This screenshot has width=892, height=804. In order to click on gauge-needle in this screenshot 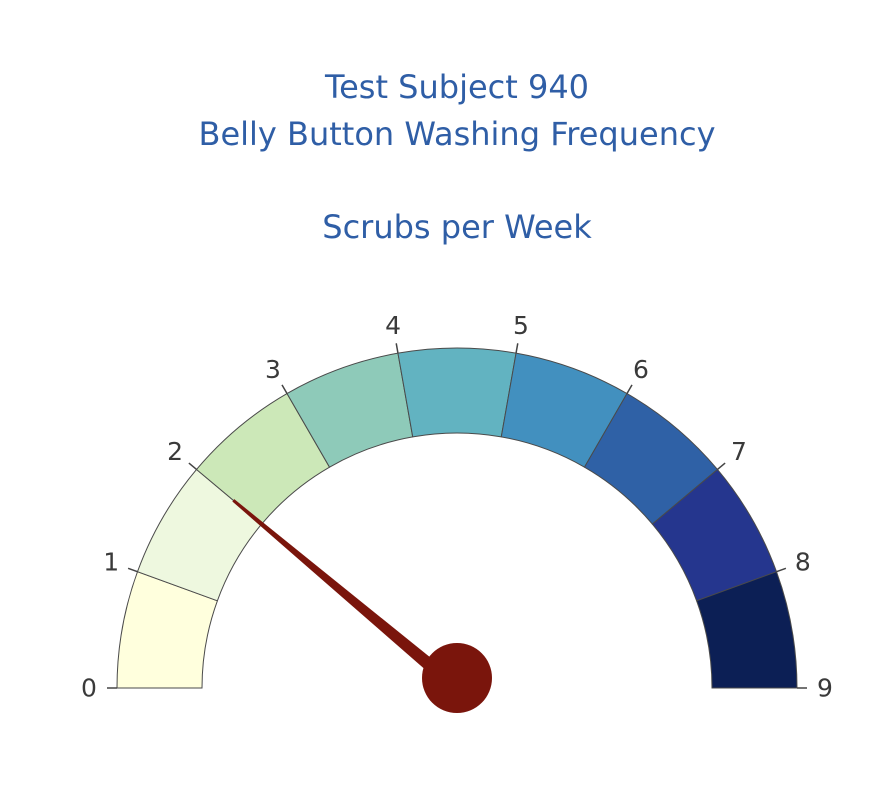, I will do `click(347, 596)`.